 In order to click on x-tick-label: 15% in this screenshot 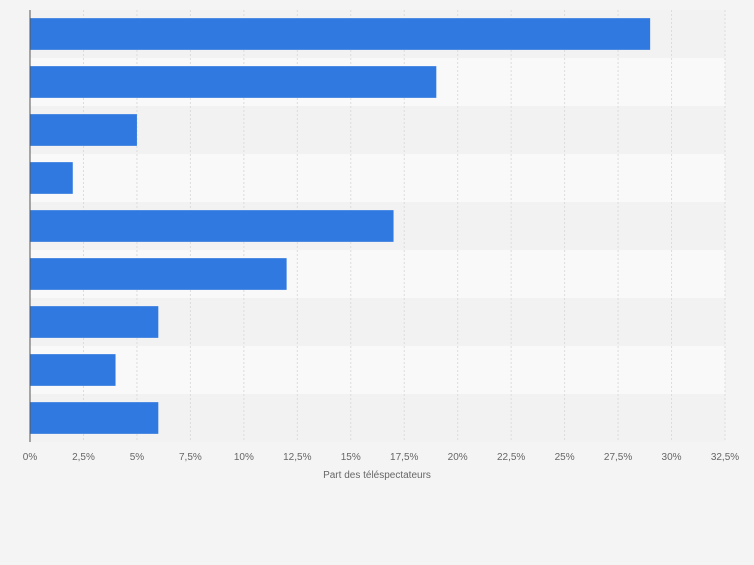, I will do `click(351, 457)`.